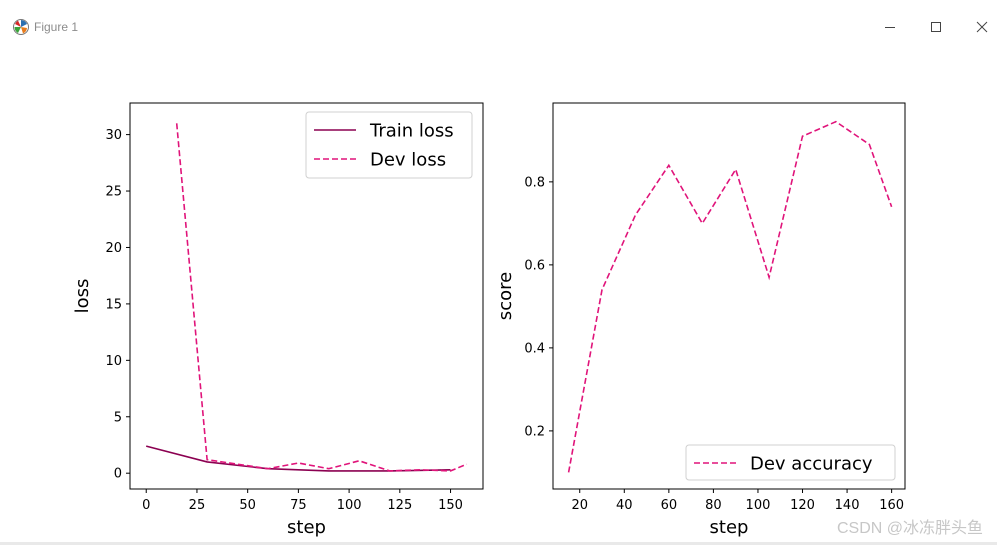 This screenshot has width=997, height=545. What do you see at coordinates (534, 431) in the screenshot?
I see `y-tick-label: 0.2` at bounding box center [534, 431].